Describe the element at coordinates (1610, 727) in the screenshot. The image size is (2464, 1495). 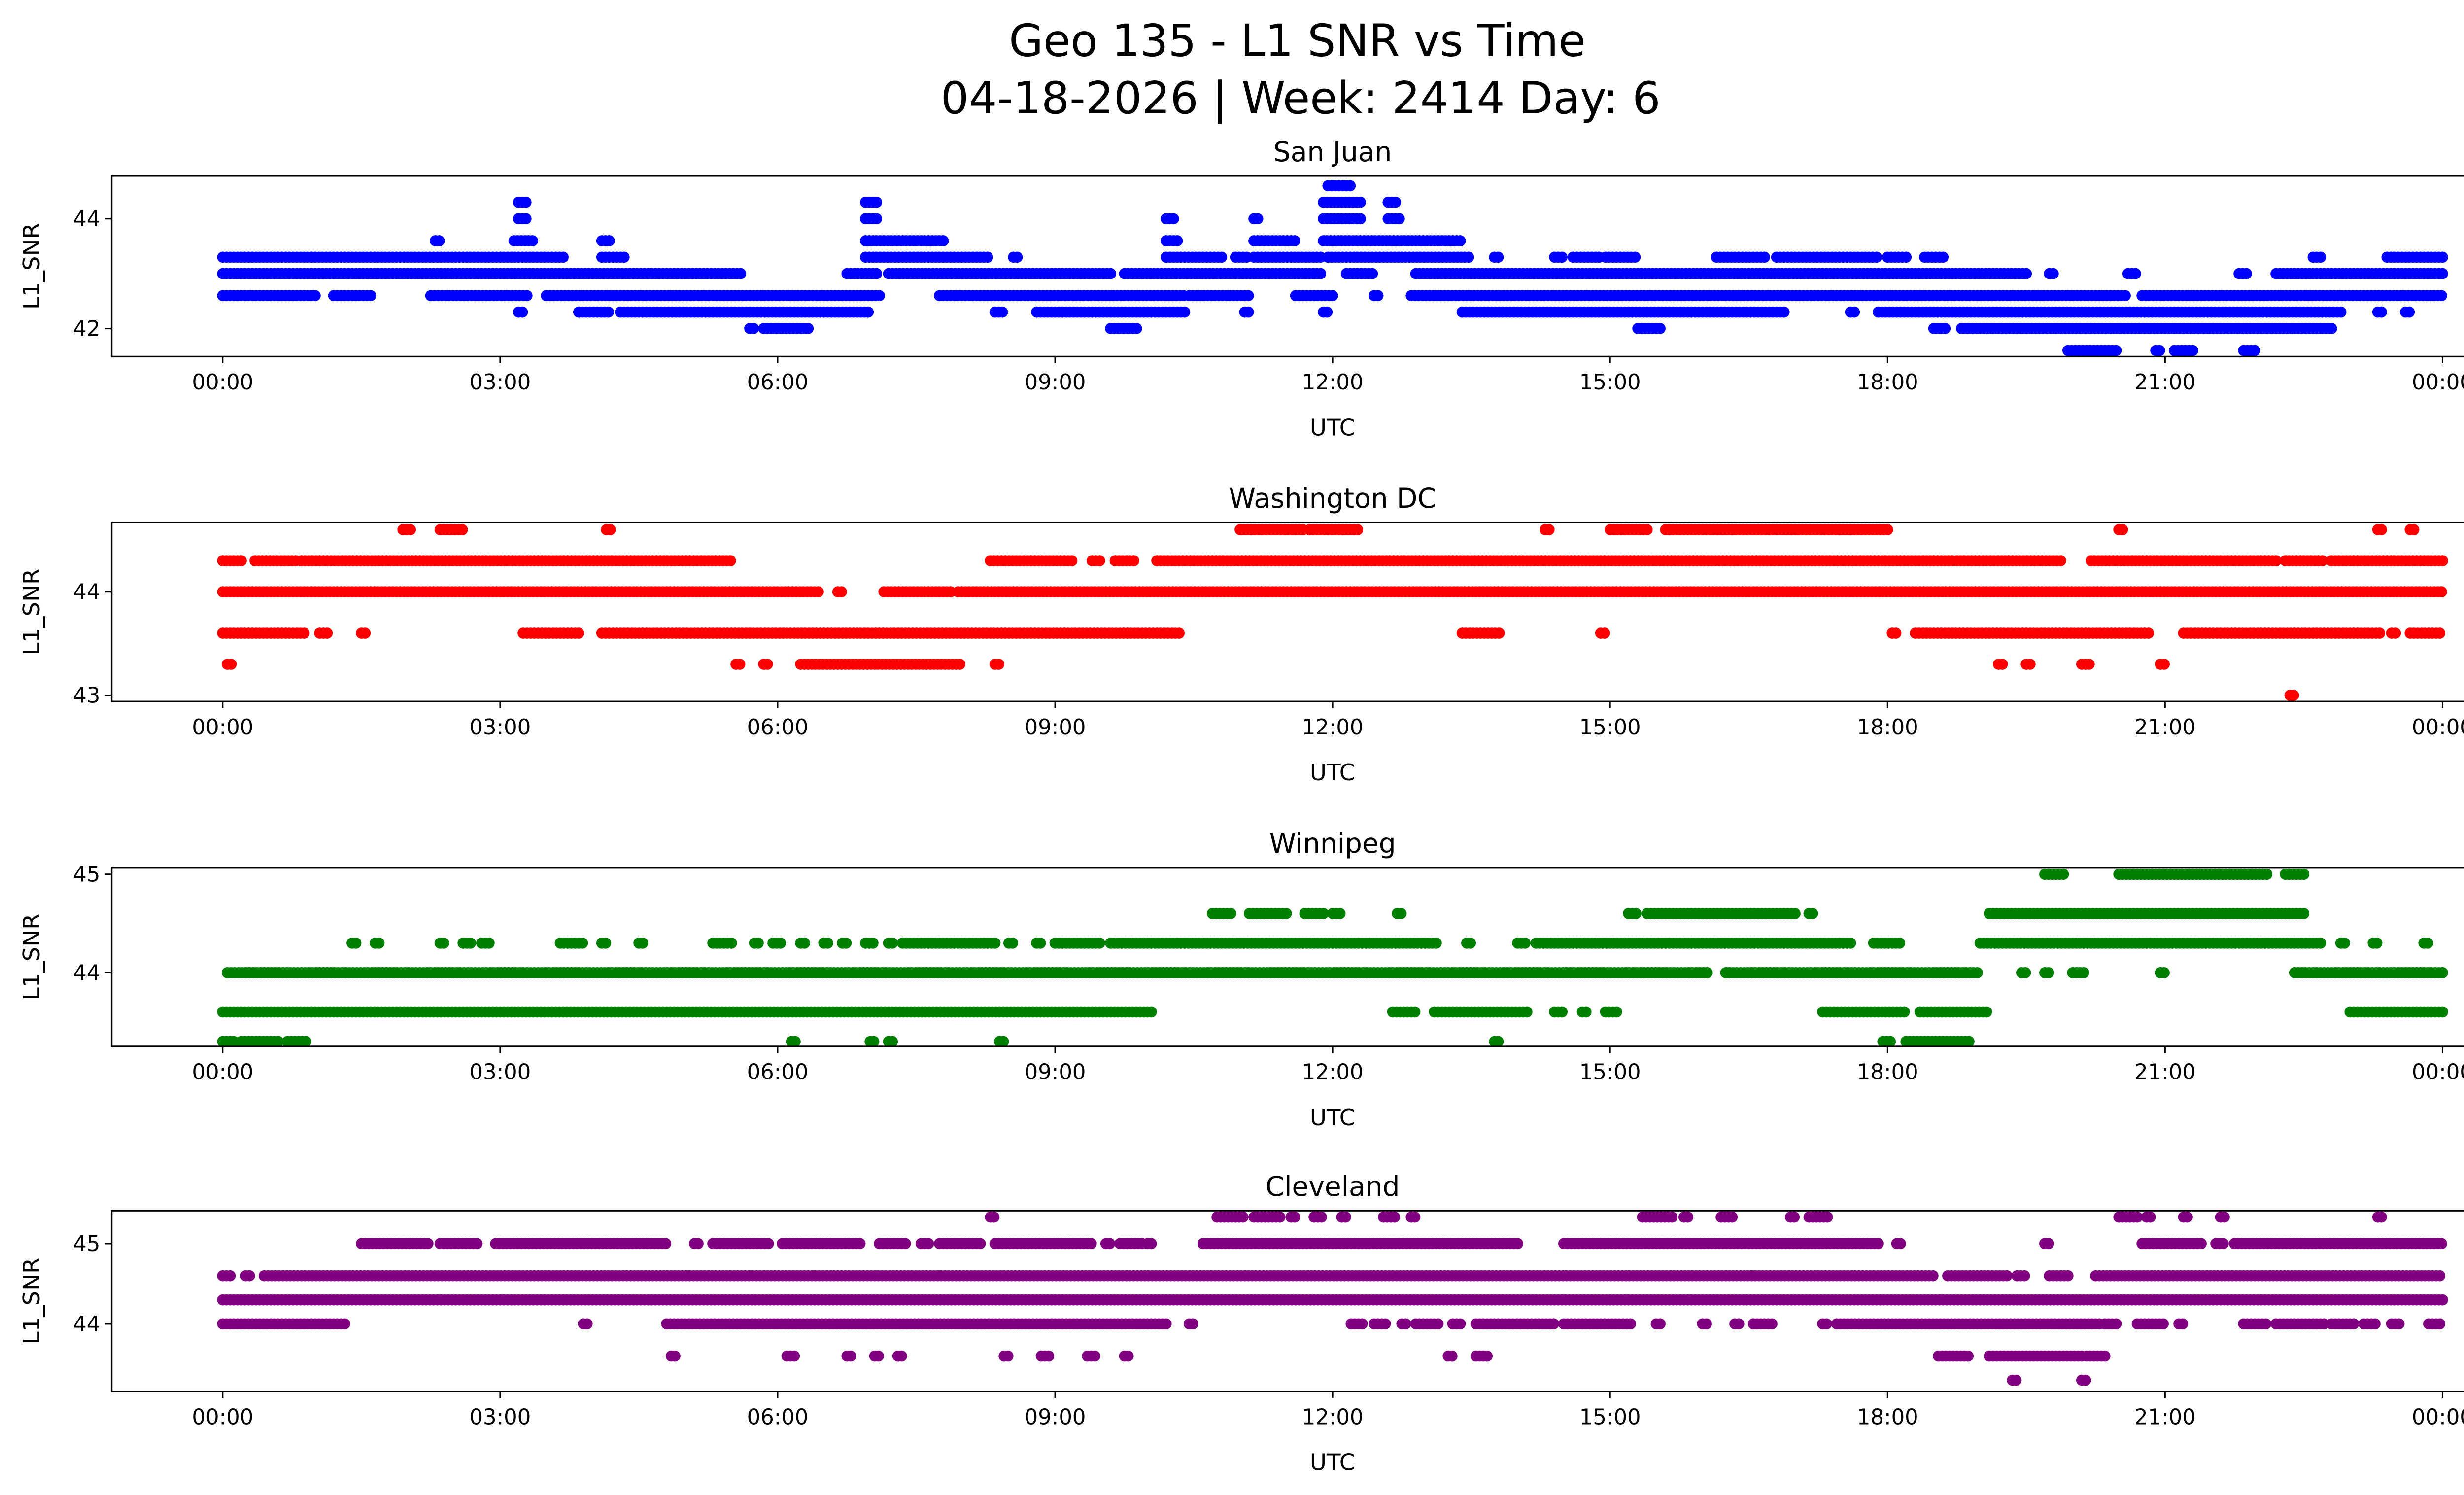
I see `x-tick-label: 15:00` at that location.